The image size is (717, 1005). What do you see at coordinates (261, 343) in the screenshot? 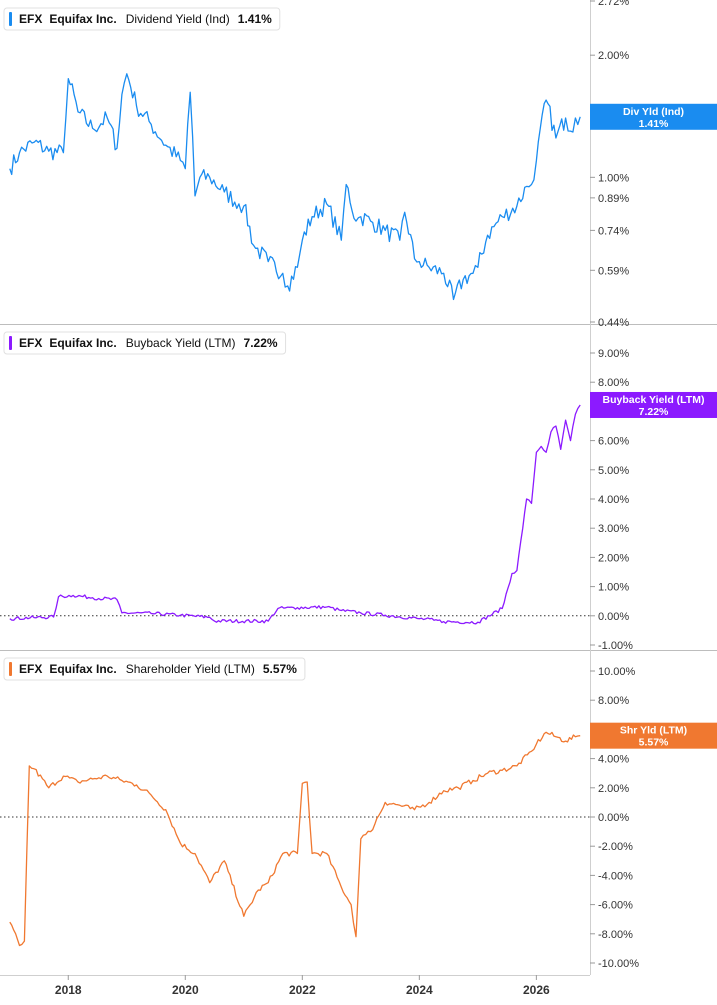
I see `legend-value: 7.22%` at bounding box center [261, 343].